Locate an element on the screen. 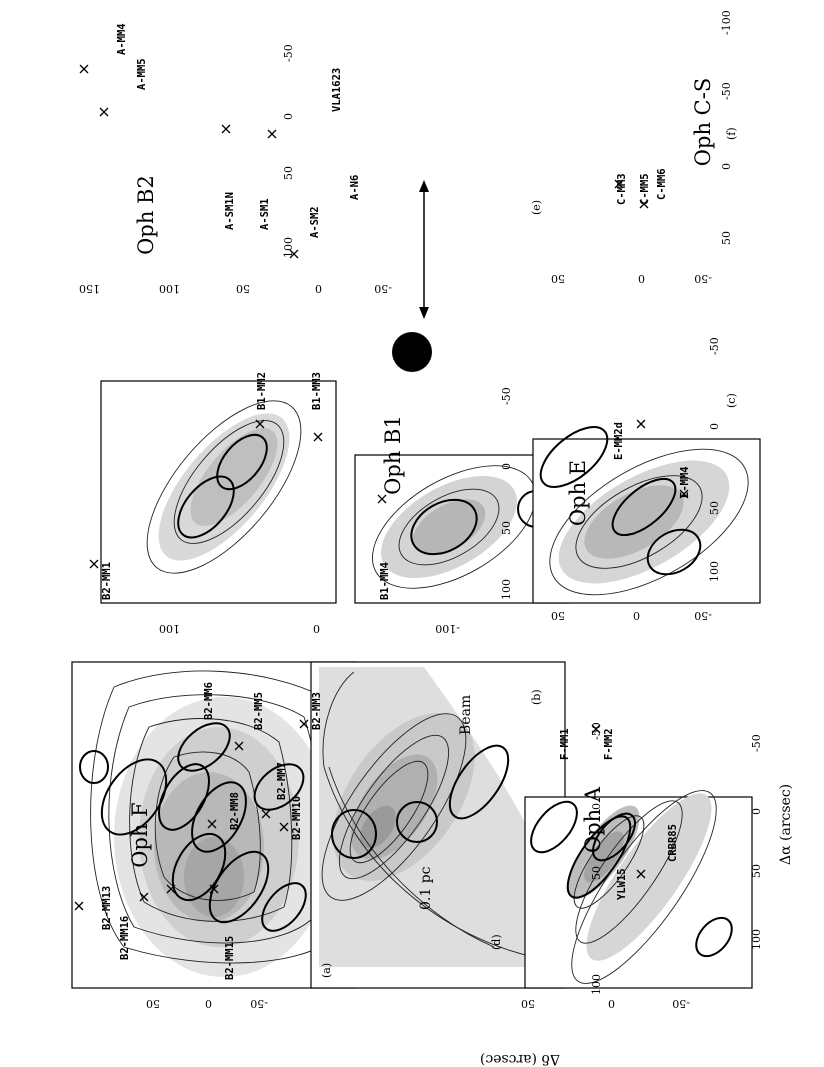  panel-label: (c) is located at coordinates (731, 400).